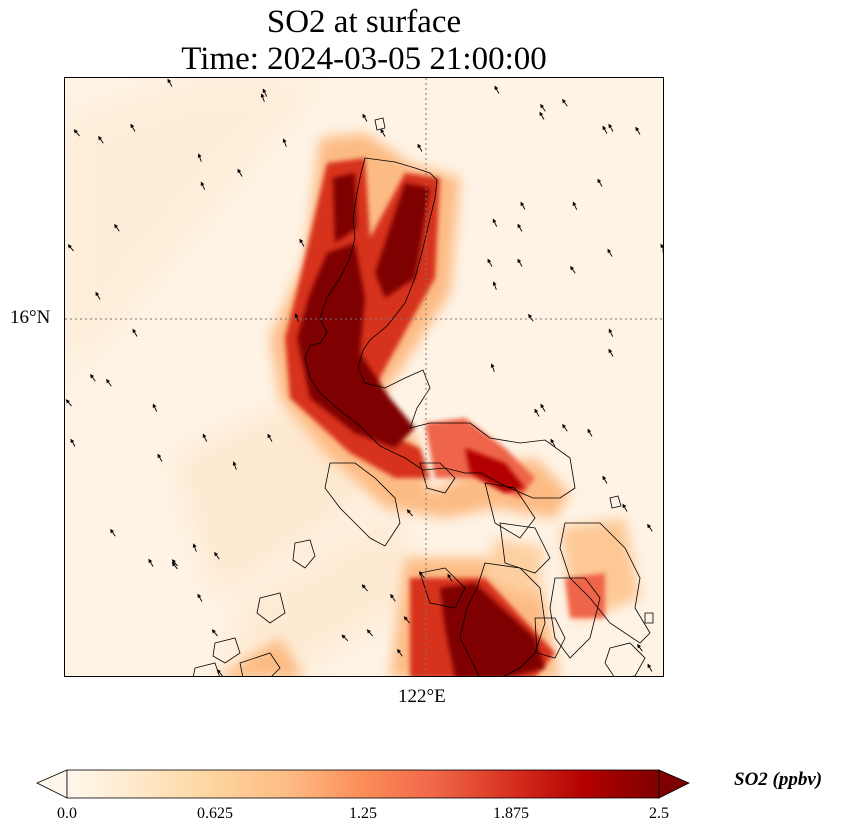  Describe the element at coordinates (364, 22) in the screenshot. I see `map-title: SO2 at surface` at that location.